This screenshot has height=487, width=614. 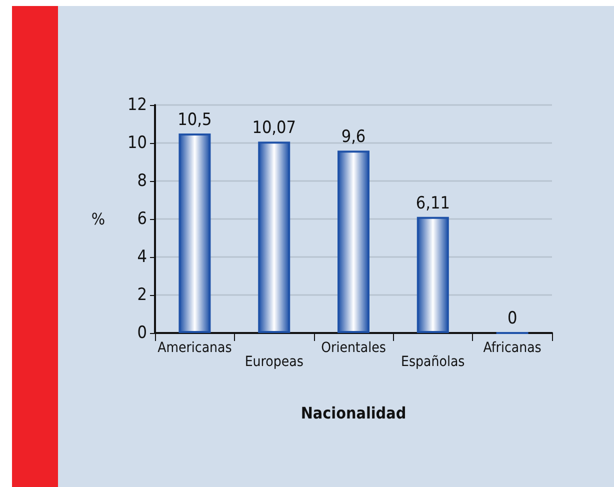 I want to click on y-tick-label: 6, so click(x=142, y=219).